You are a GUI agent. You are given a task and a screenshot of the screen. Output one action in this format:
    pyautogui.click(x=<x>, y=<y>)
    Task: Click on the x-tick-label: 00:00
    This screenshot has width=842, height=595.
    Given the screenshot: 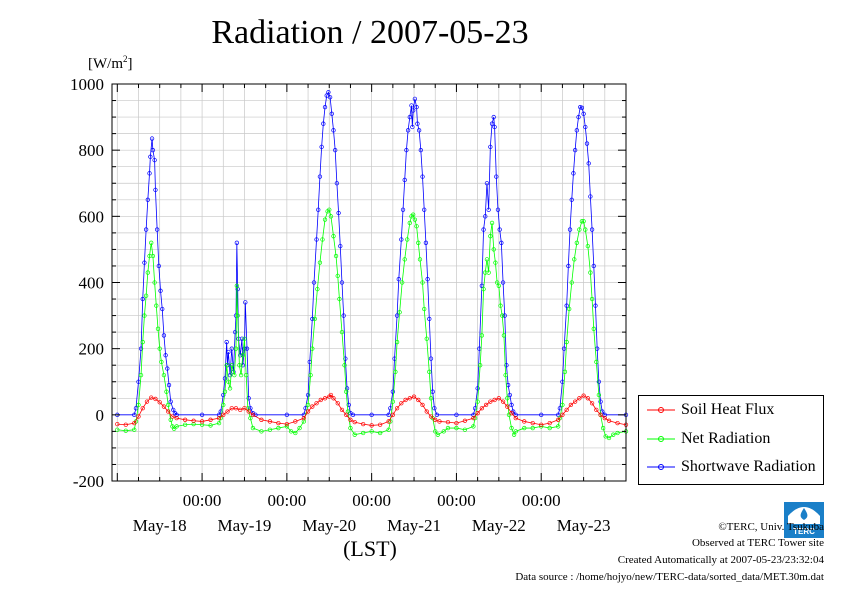 What is the action you would take?
    pyautogui.click(x=541, y=500)
    